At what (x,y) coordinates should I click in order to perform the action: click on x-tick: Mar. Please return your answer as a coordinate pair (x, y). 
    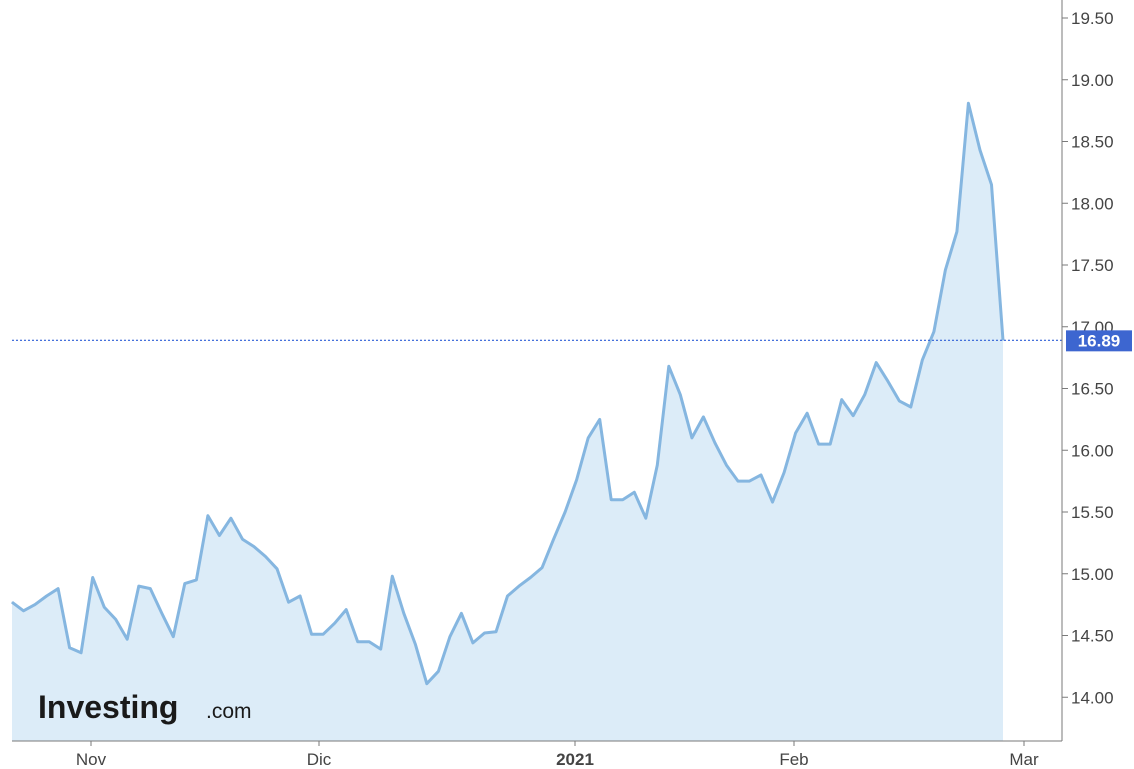
    Looking at the image, I should click on (1024, 755).